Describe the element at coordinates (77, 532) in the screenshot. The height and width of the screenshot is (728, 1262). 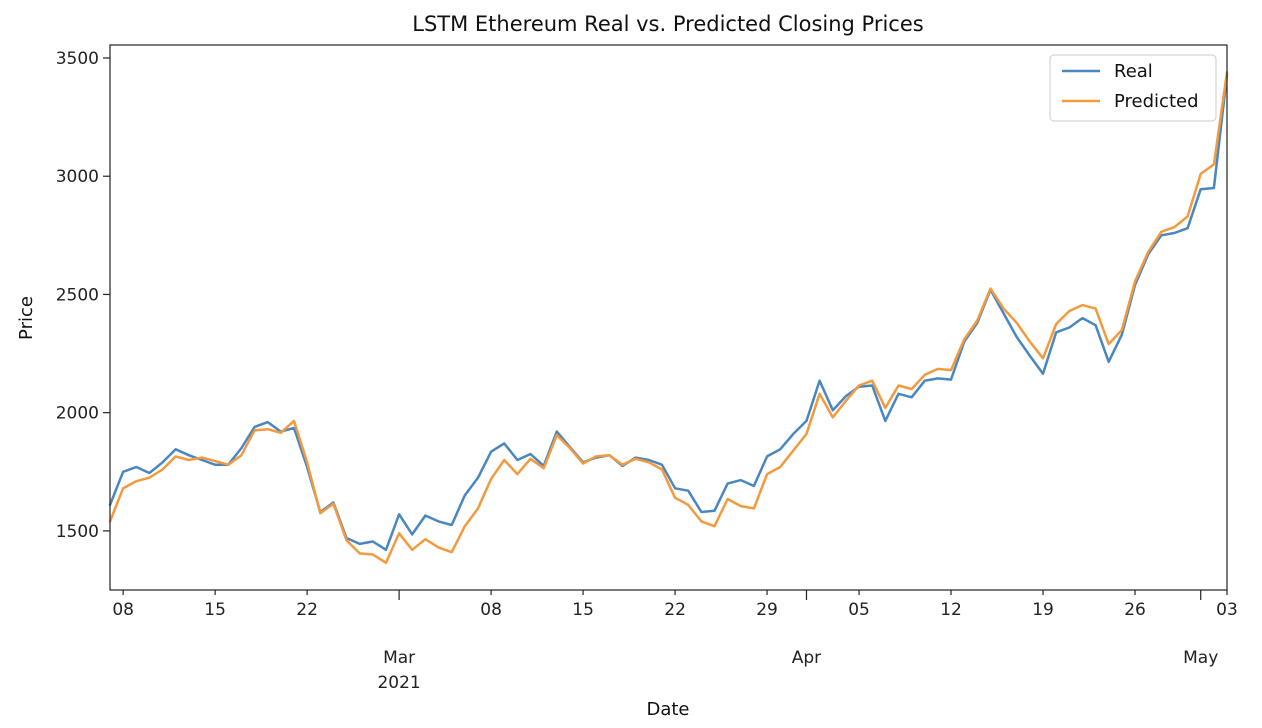
I see `y-tick-label: 1500` at that location.